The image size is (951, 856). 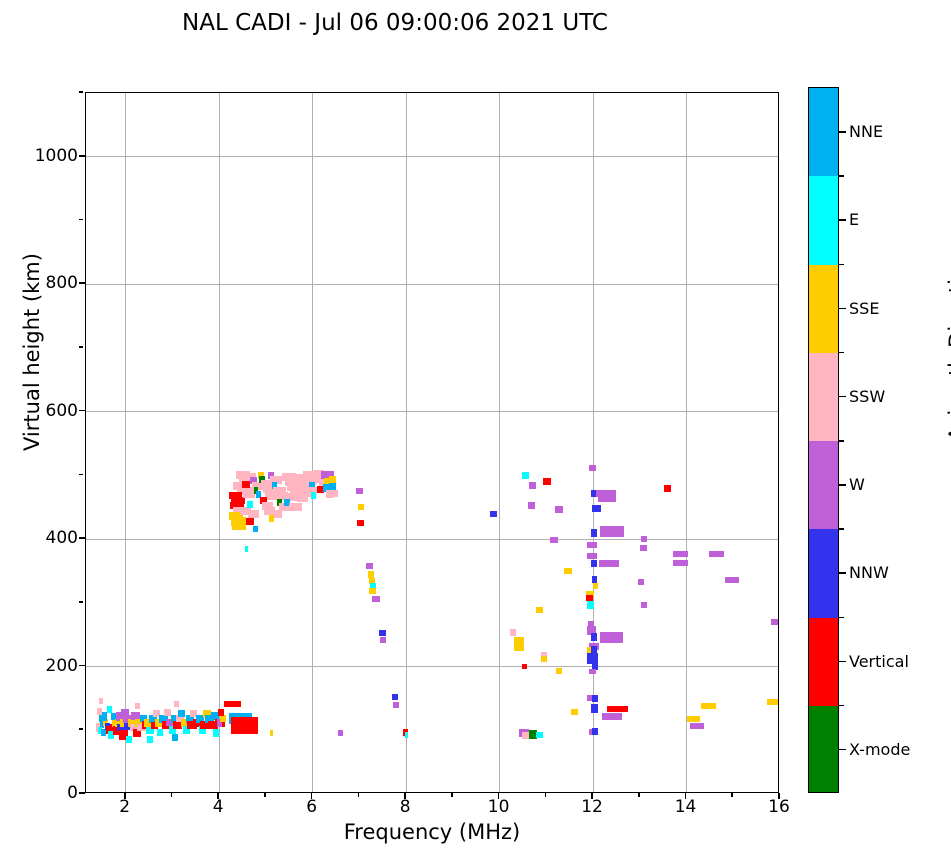 What do you see at coordinates (842, 749) in the screenshot?
I see `colorbar-tick-x-mode` at bounding box center [842, 749].